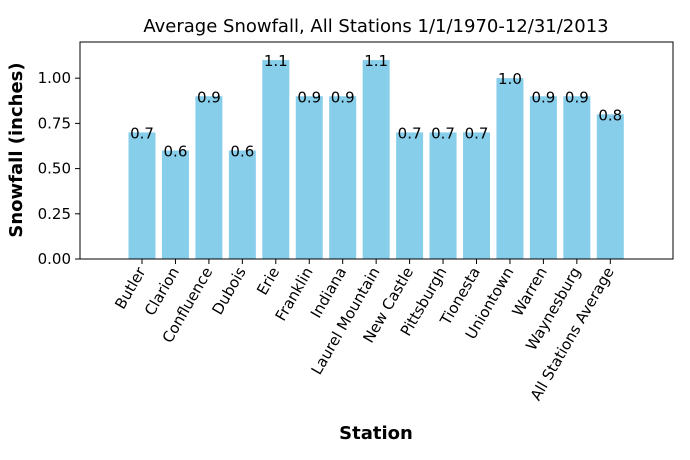 The width and height of the screenshot is (690, 460). Describe the element at coordinates (610, 115) in the screenshot. I see `data-label: 0.8` at that location.